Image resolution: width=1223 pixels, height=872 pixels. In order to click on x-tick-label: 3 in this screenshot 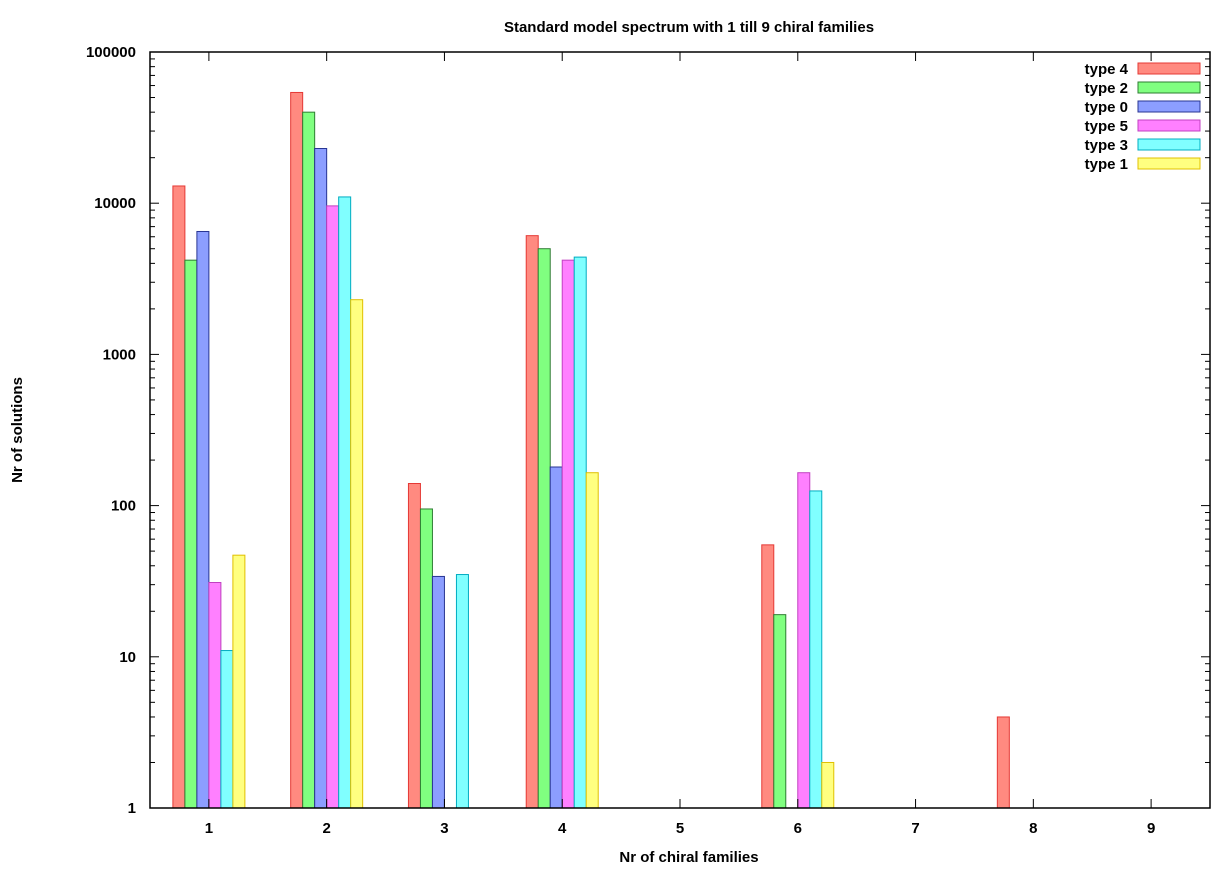, I will do `click(444, 828)`.